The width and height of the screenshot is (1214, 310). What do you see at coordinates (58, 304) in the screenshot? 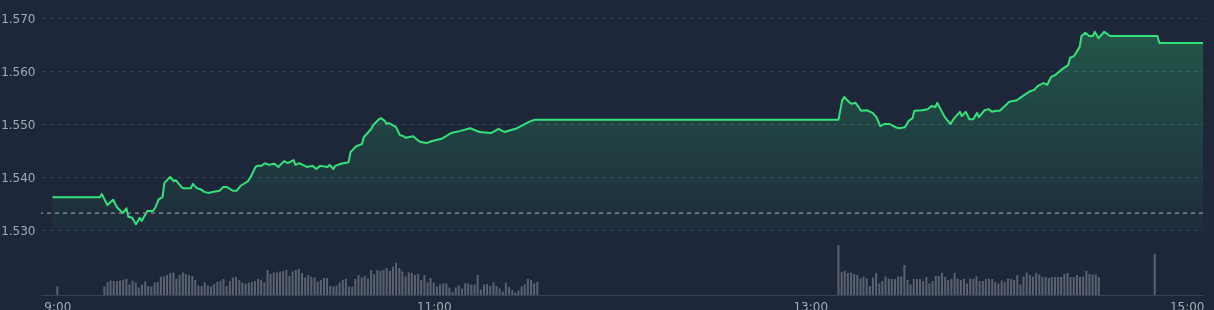
I see `x-tick-label: 9:00` at bounding box center [58, 304].